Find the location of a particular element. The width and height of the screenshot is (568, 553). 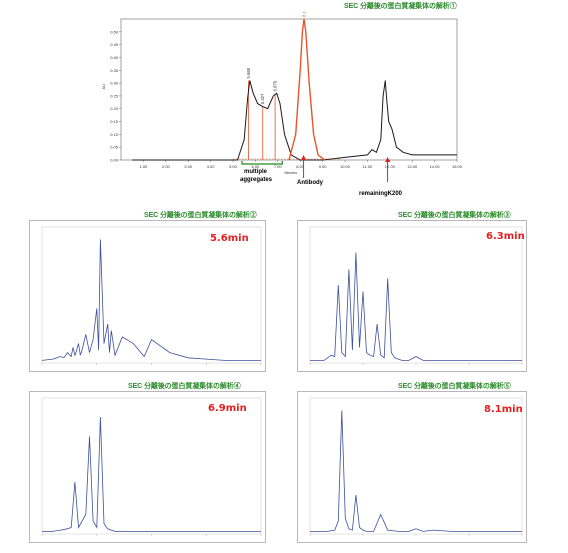

panel-5: 8.1min is located at coordinates (412, 467).